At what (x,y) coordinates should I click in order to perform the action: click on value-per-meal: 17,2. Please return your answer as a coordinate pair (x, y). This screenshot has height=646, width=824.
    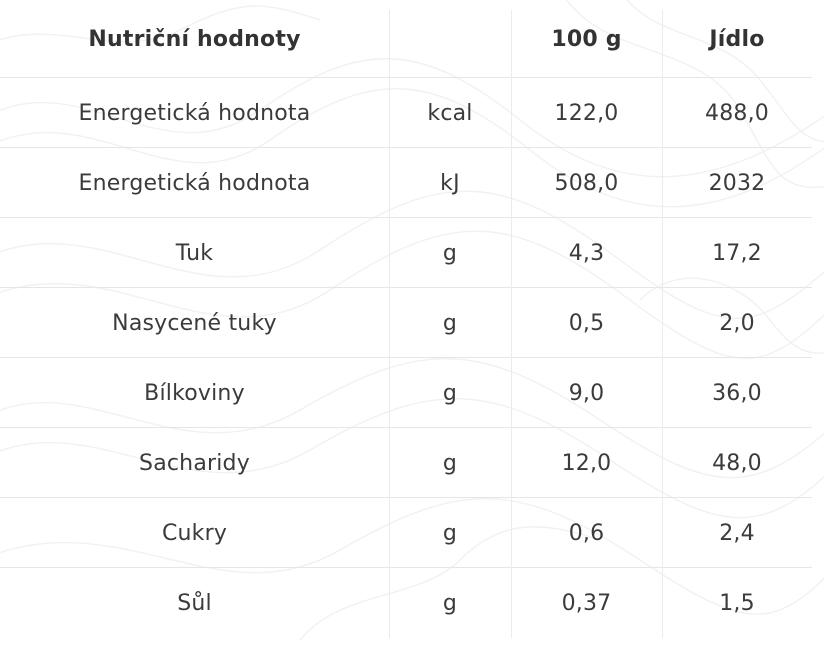
    Looking at the image, I should click on (737, 253).